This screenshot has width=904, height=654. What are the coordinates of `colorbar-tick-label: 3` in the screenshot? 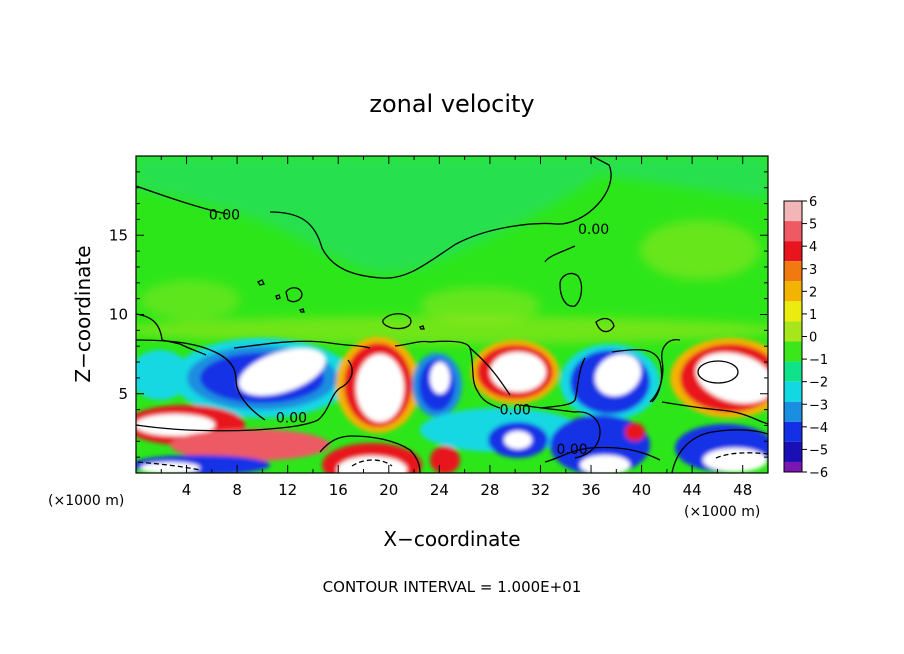 It's located at (813, 270).